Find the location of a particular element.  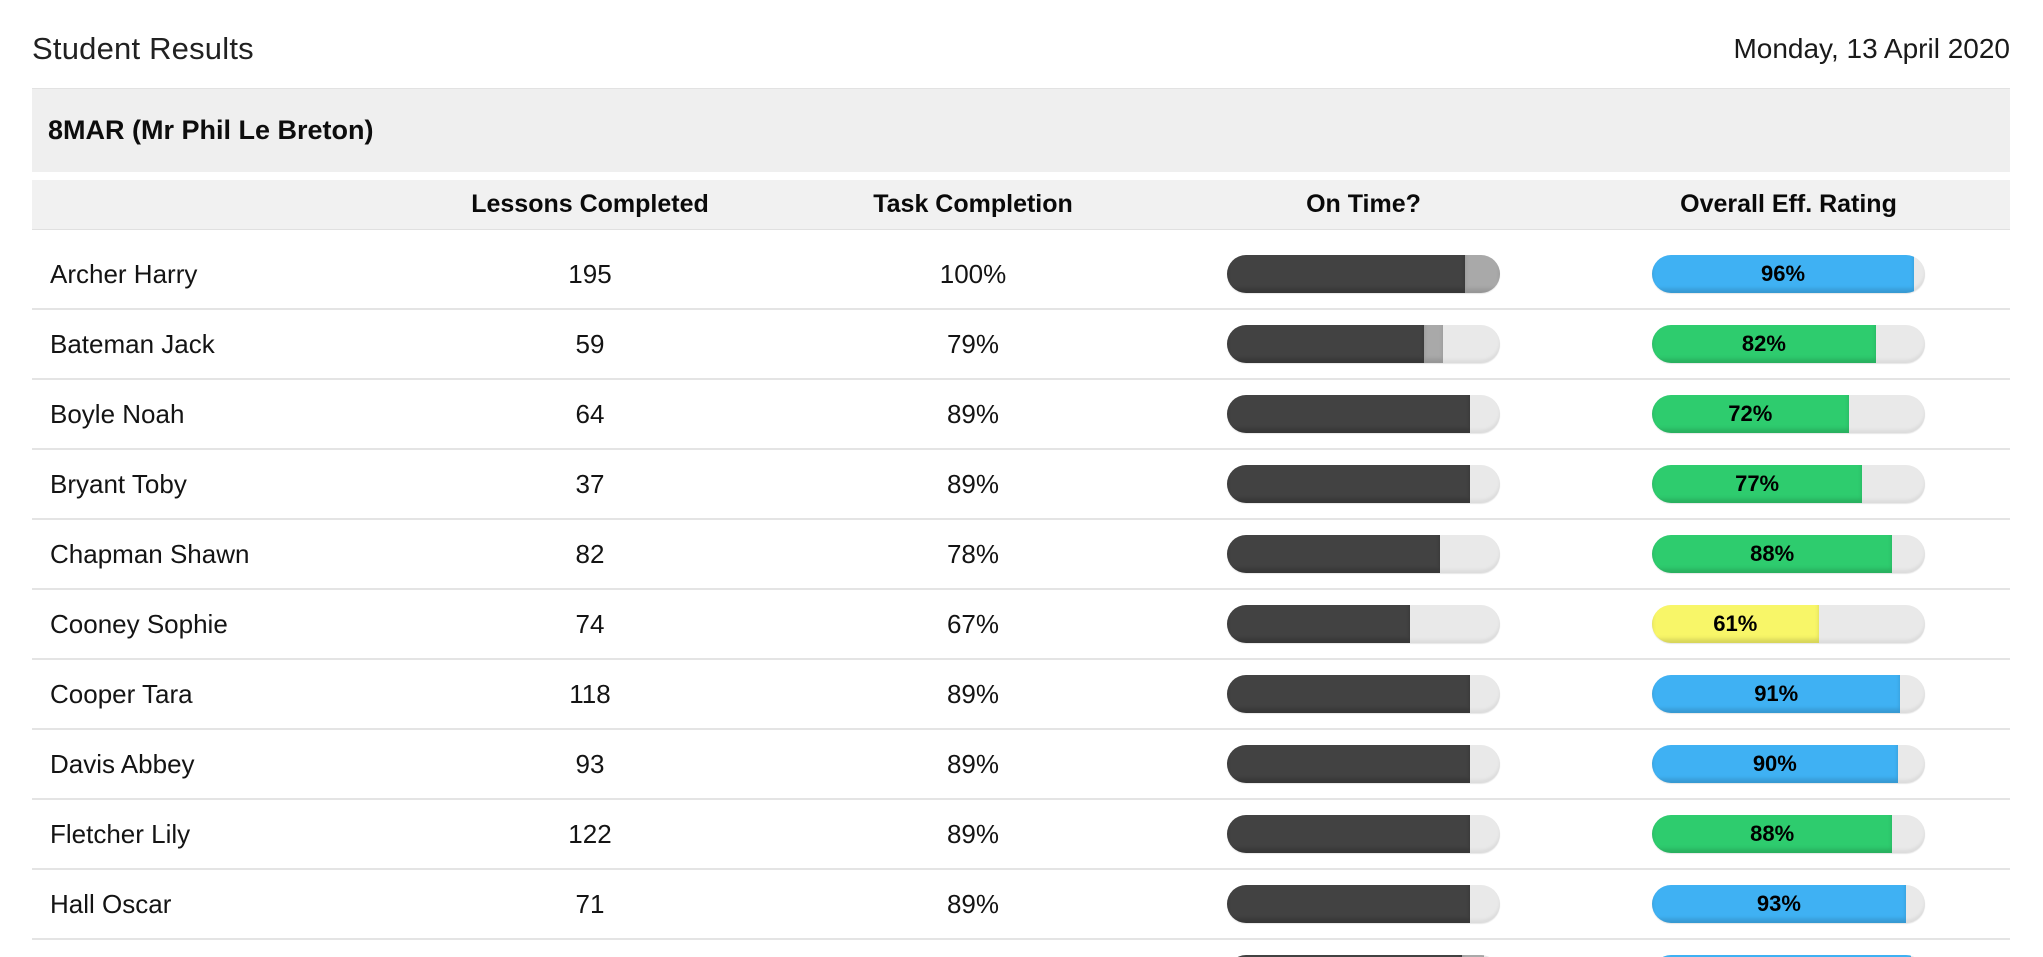

rating-cell: 91% is located at coordinates (1788, 694).